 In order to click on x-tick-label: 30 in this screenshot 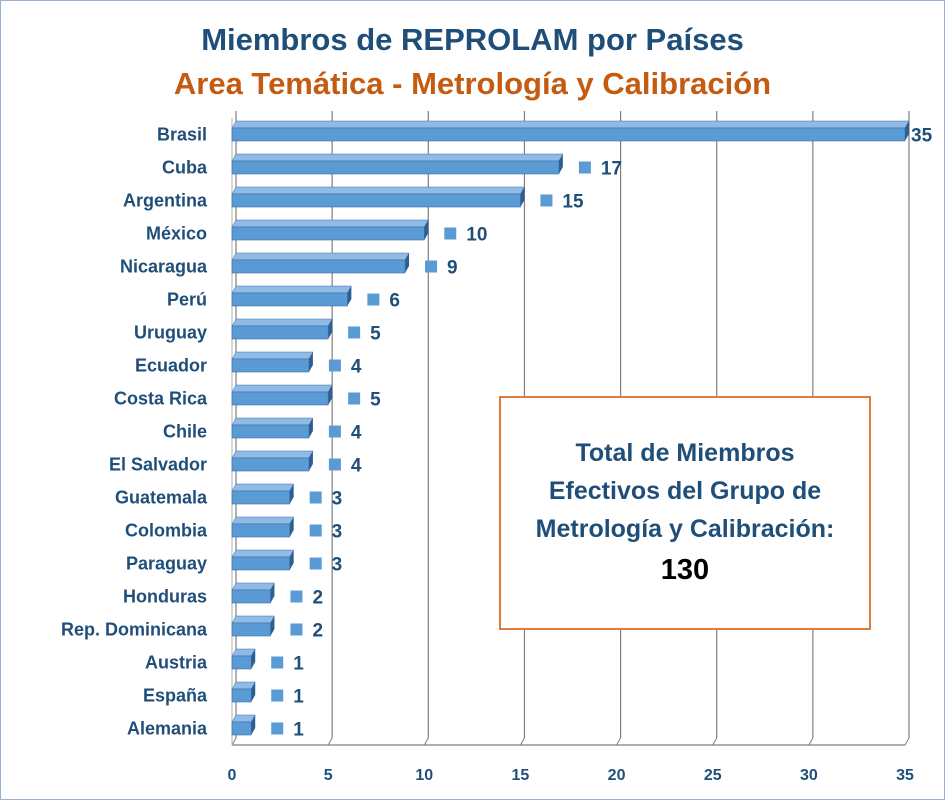, I will do `click(809, 775)`.